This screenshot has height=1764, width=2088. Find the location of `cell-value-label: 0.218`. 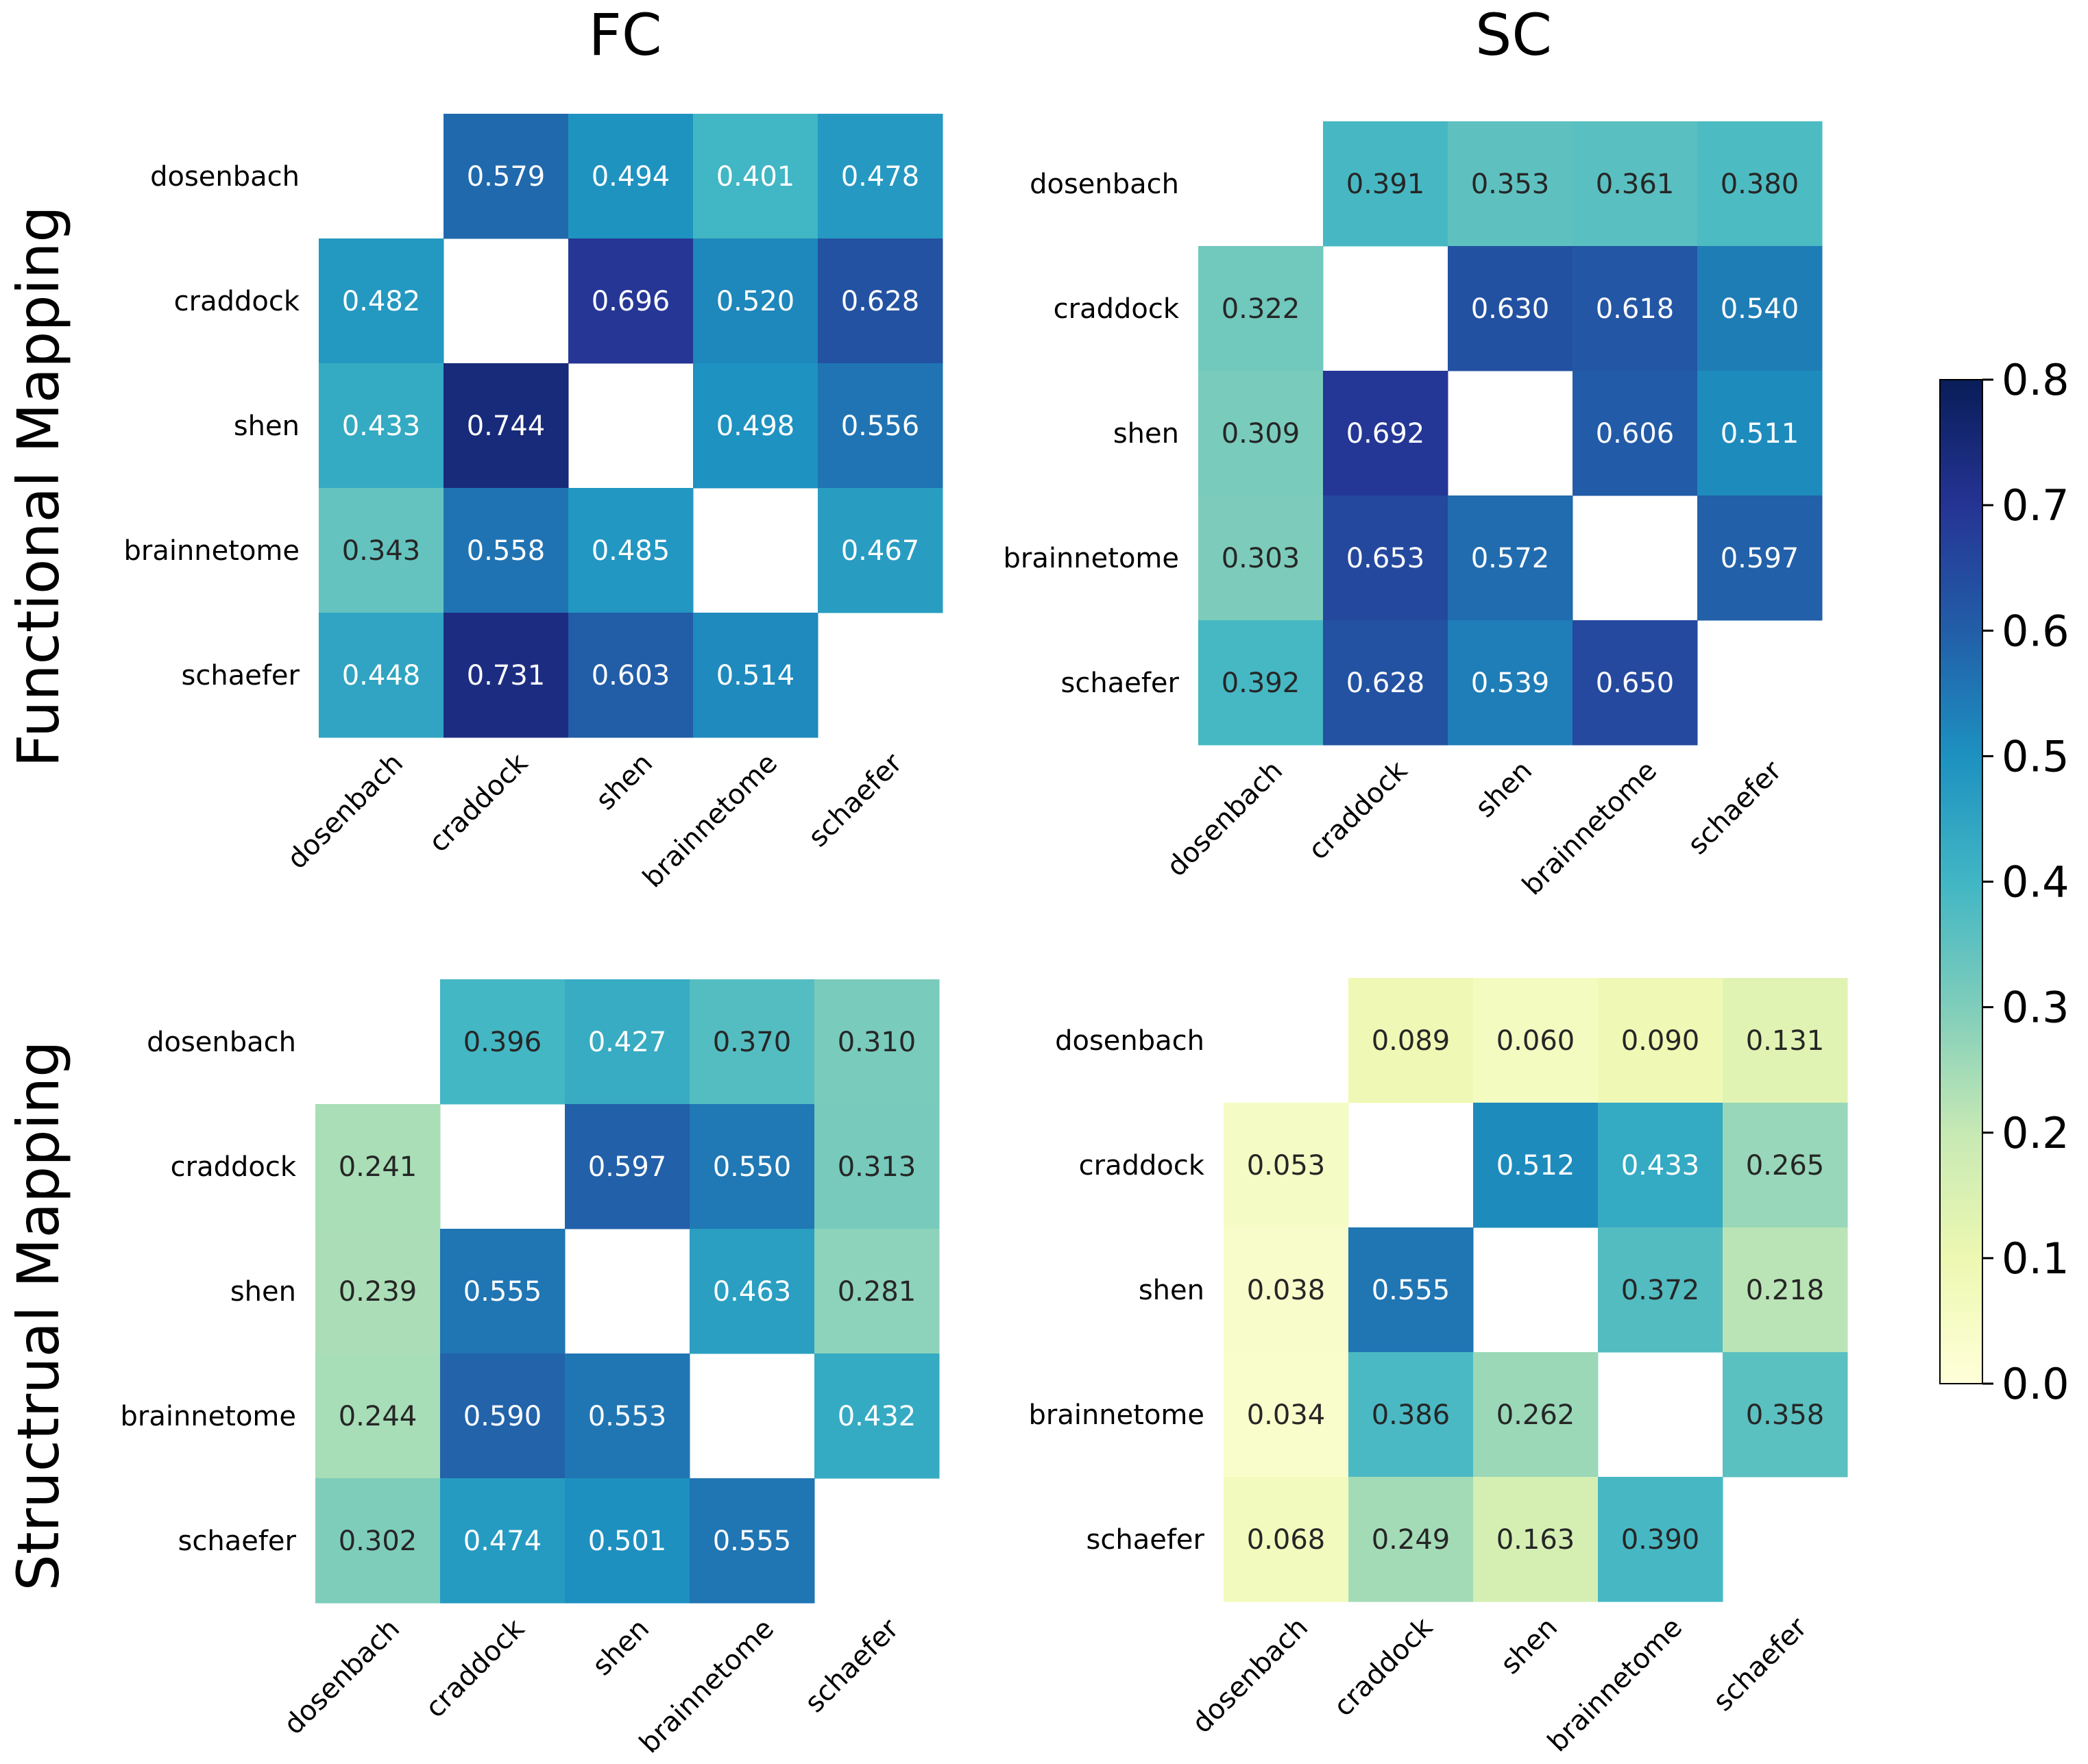

cell-value-label: 0.218 is located at coordinates (1785, 1290).